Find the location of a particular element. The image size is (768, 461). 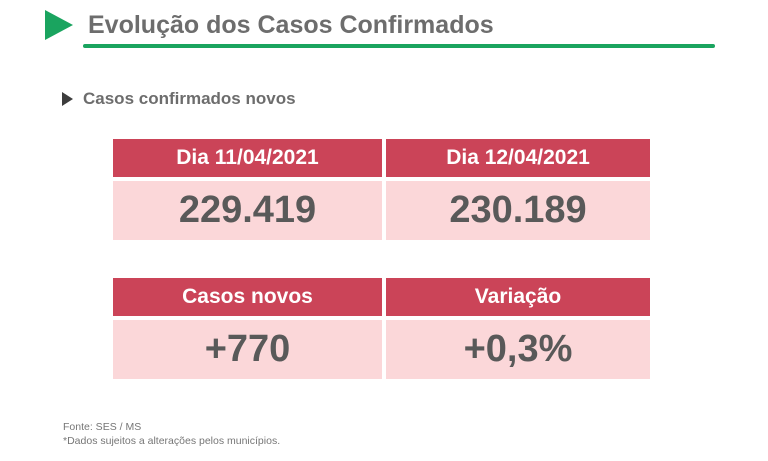

footer-source: Fonte: SES / MS is located at coordinates (102, 427).